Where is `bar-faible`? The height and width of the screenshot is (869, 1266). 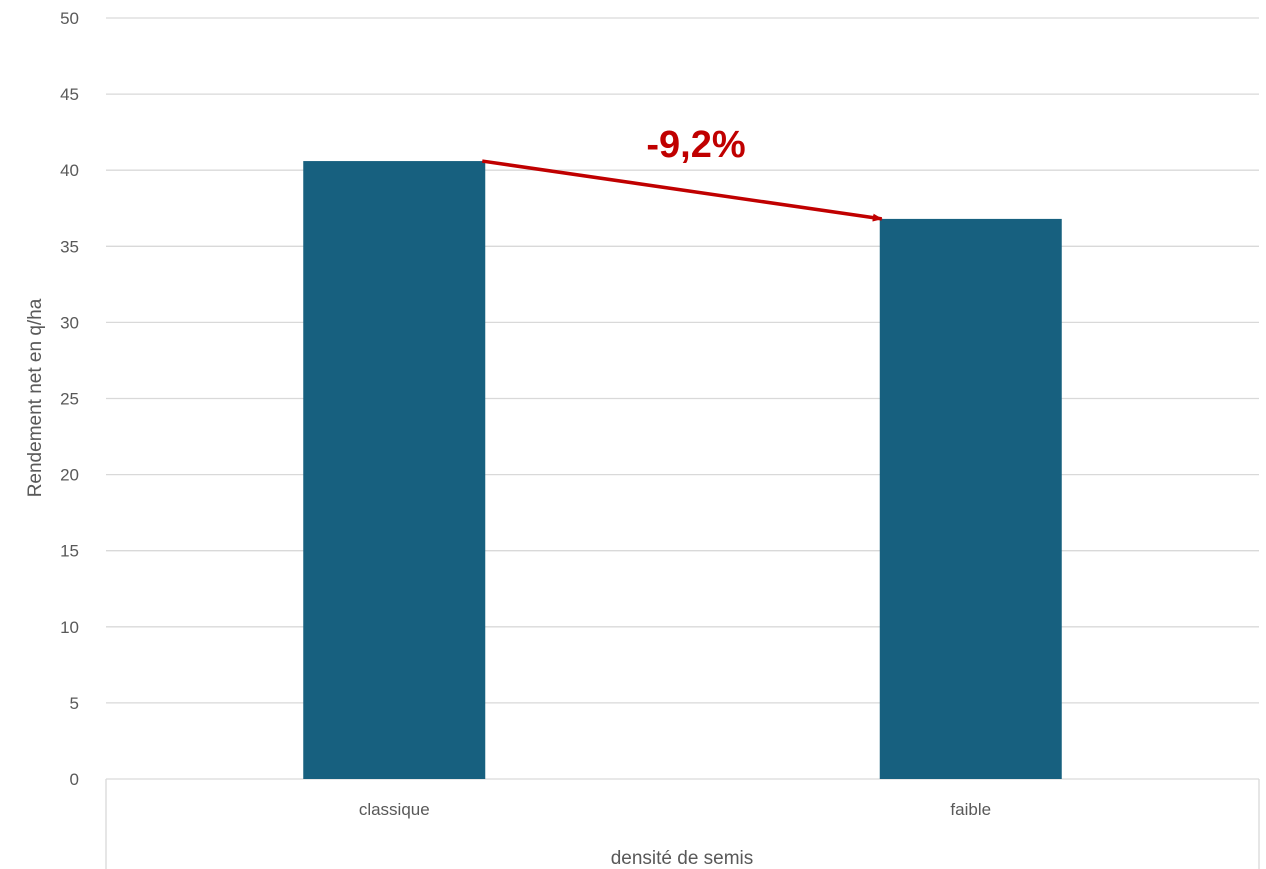 bar-faible is located at coordinates (970, 499).